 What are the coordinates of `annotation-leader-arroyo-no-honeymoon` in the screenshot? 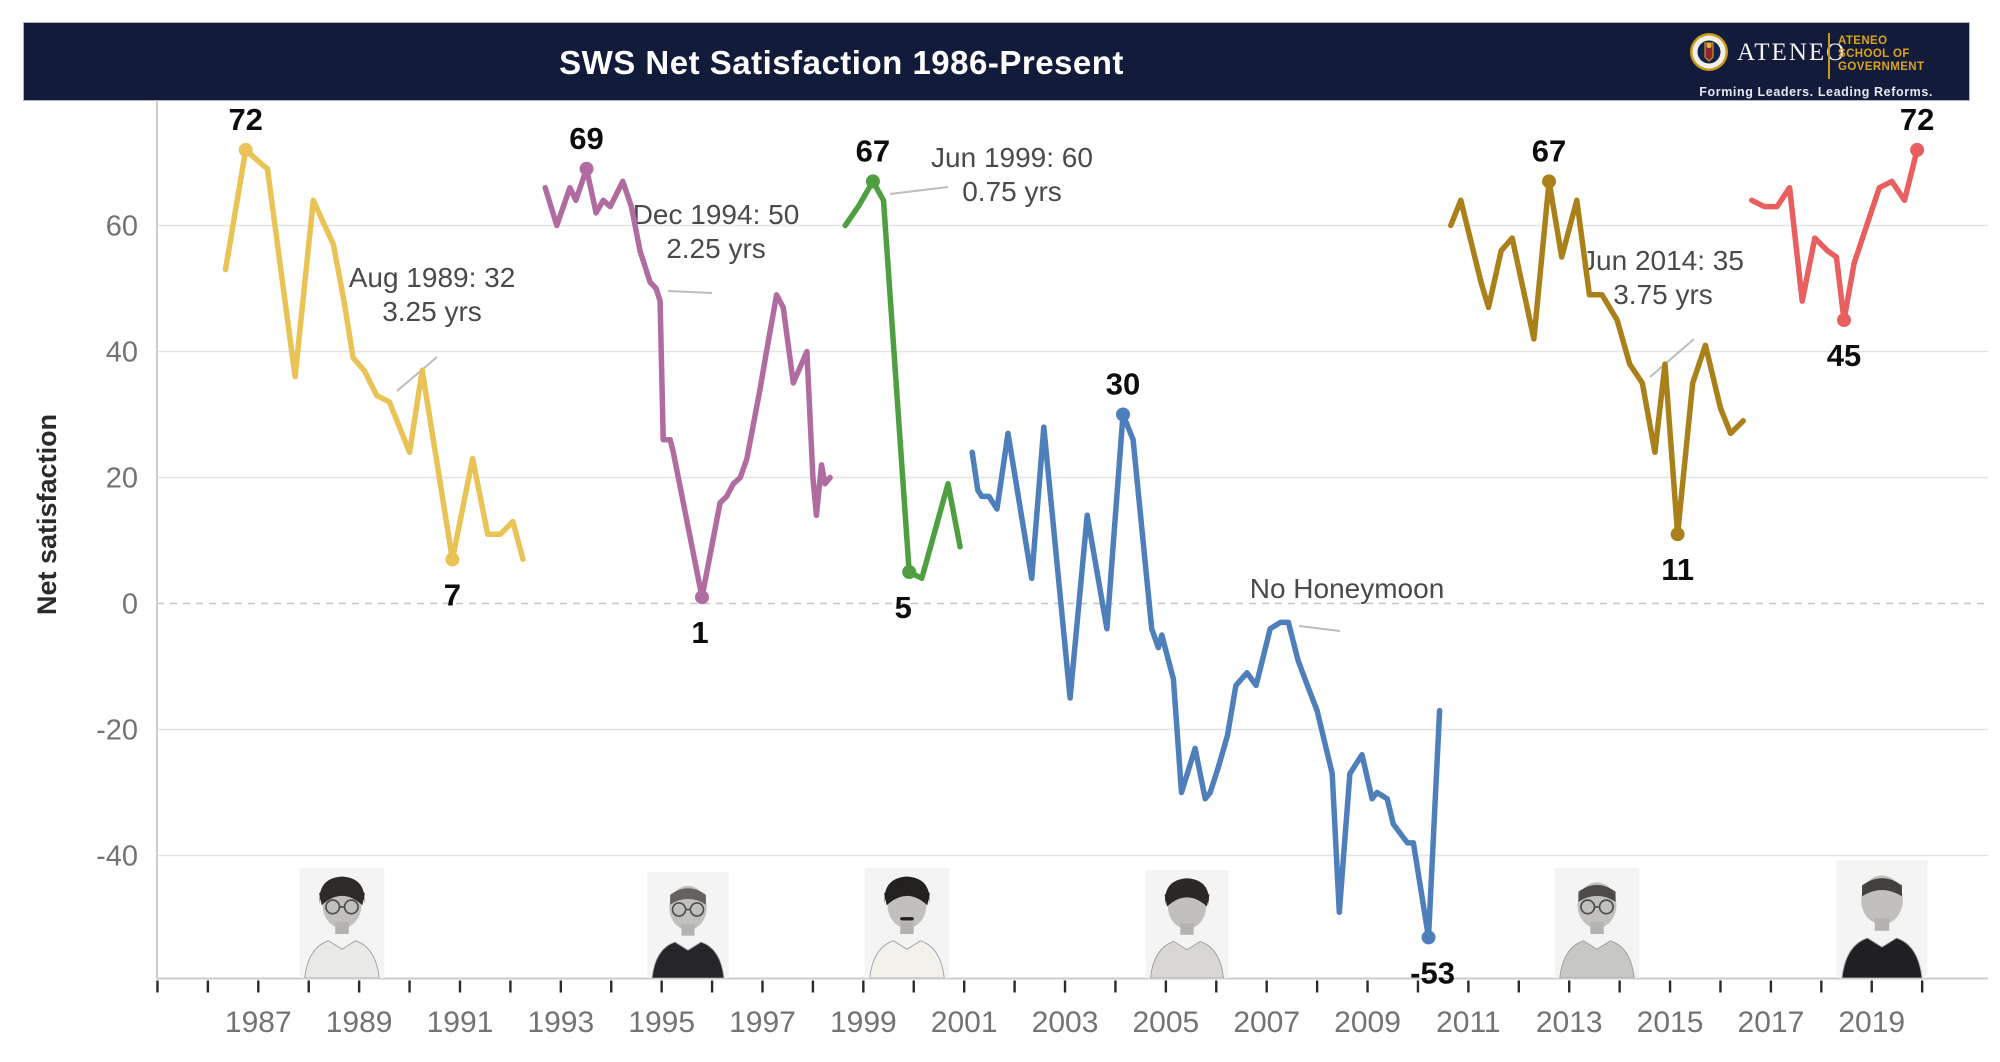 It's located at (1319, 628).